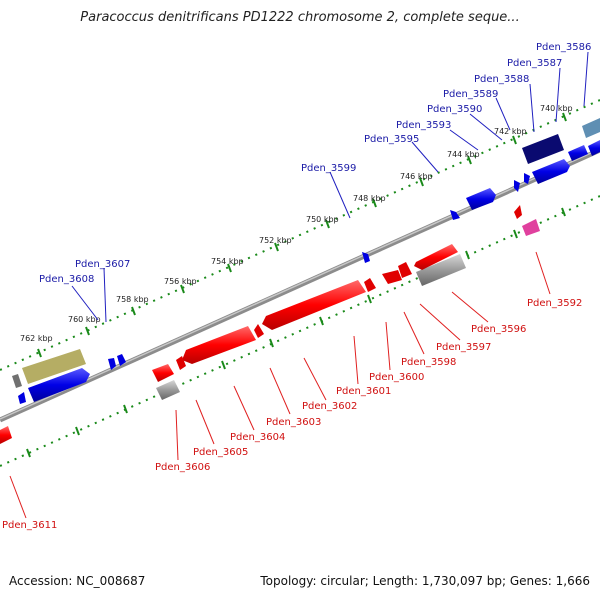  I want to click on gene-label-forward: Pden_3588, so click(501, 79).